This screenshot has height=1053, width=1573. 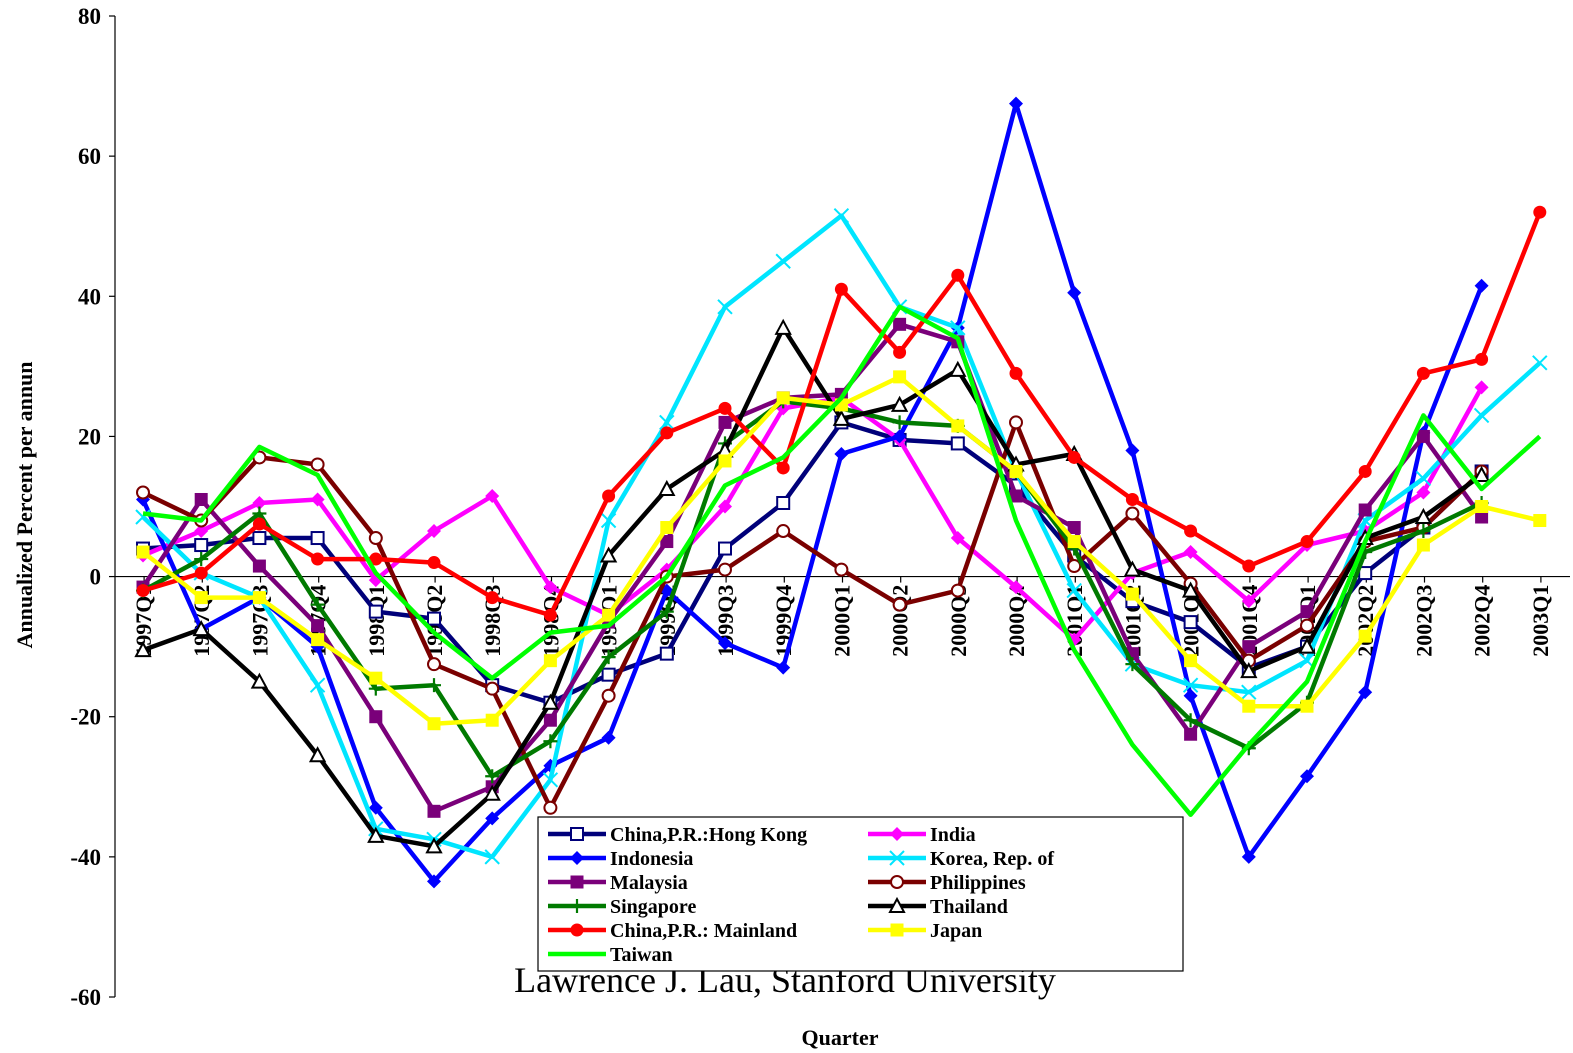 What do you see at coordinates (953, 835) in the screenshot?
I see `legend-label: India` at bounding box center [953, 835].